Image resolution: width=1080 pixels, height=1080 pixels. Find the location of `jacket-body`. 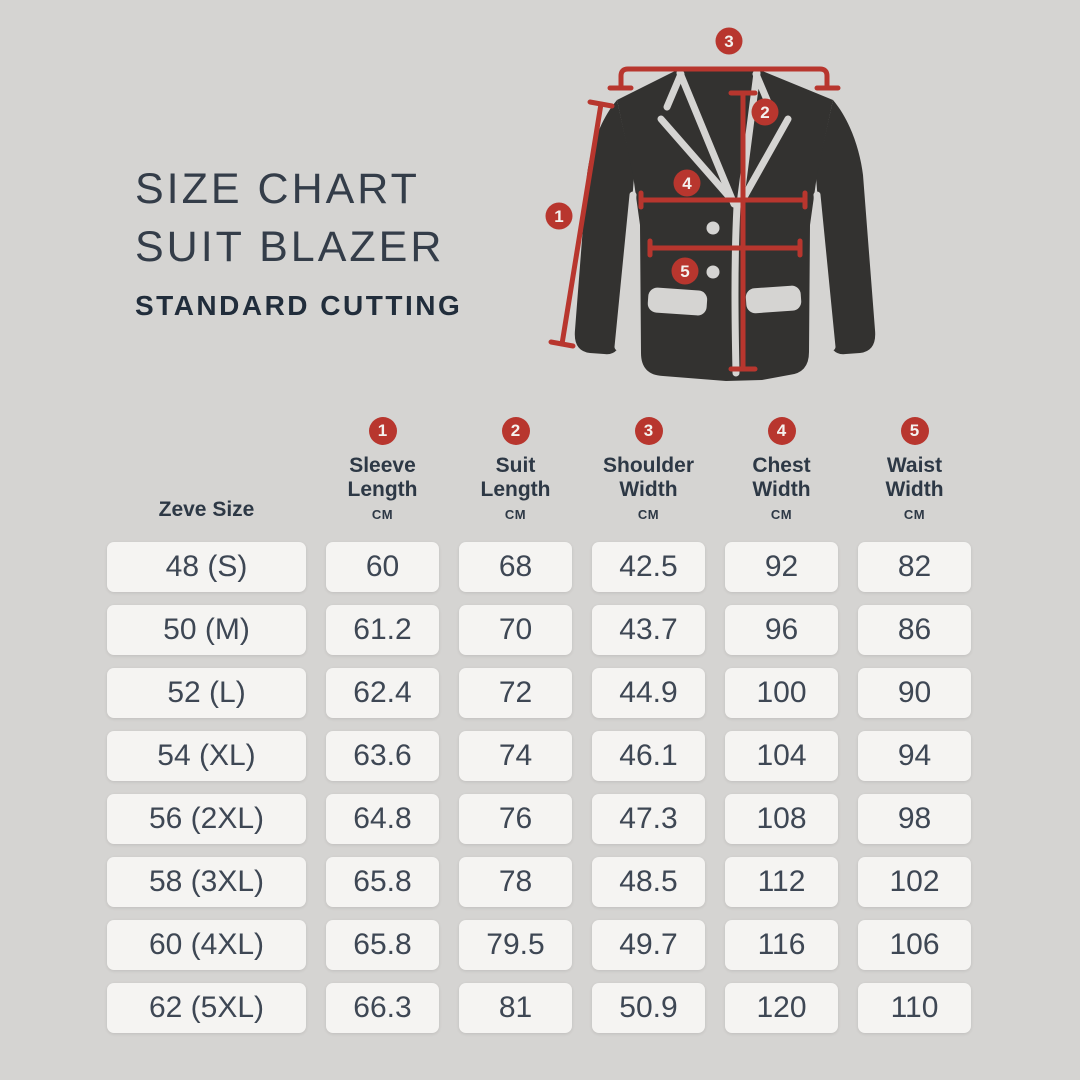

jacket-body is located at coordinates (725, 225).